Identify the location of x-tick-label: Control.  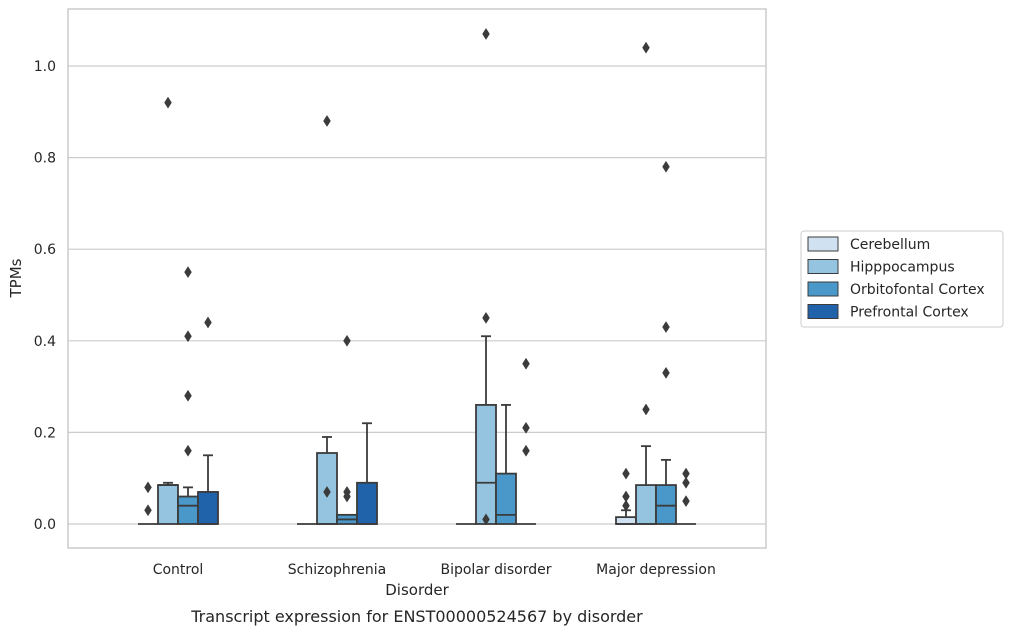
(178, 570).